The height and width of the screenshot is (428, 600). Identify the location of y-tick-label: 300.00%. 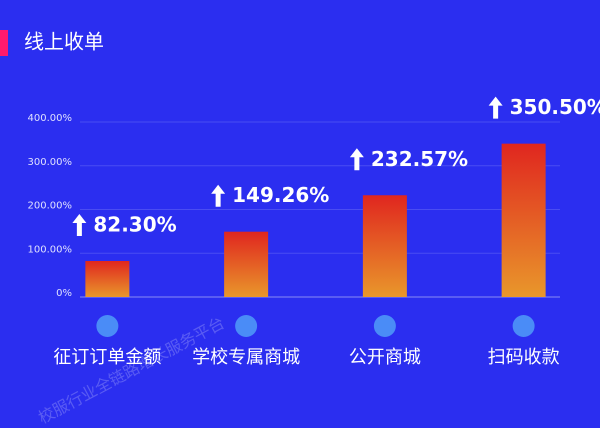
(50, 162).